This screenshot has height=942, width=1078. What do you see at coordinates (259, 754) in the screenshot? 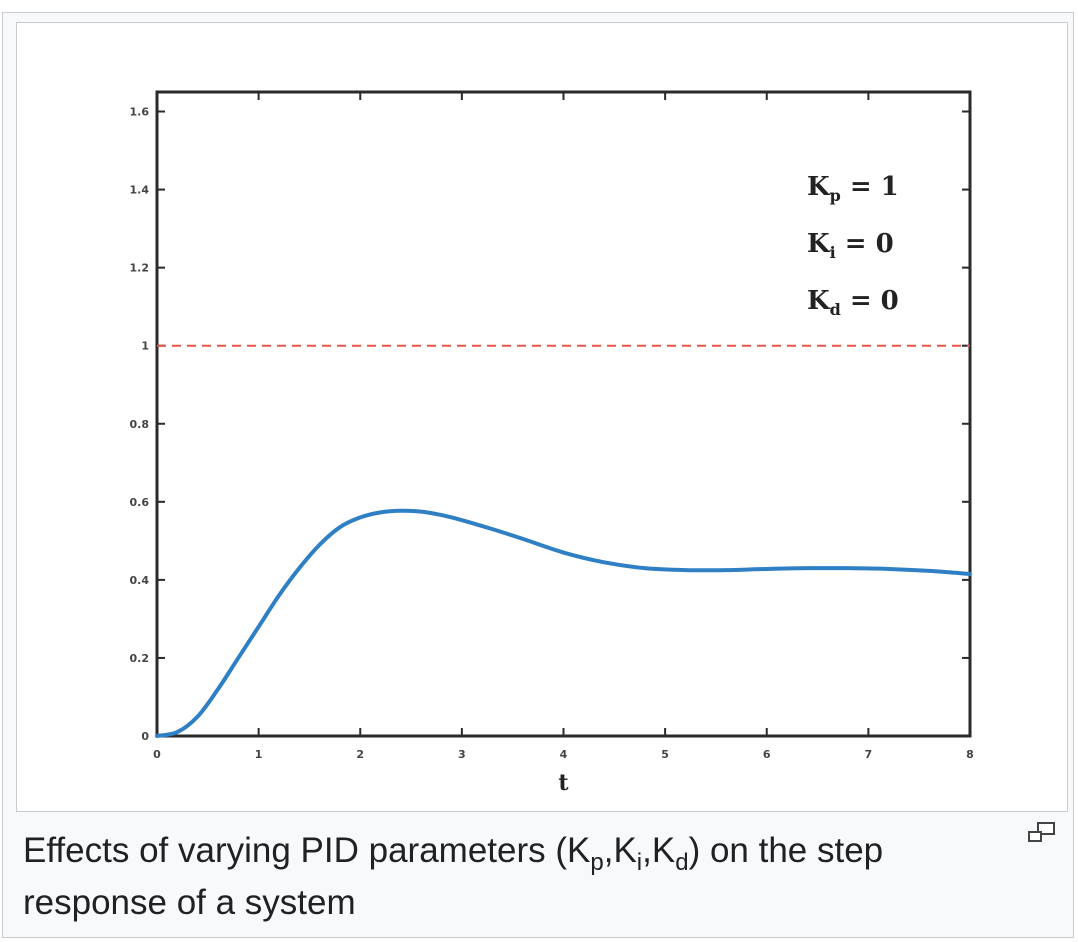
I see `x-tick-label: 1` at bounding box center [259, 754].